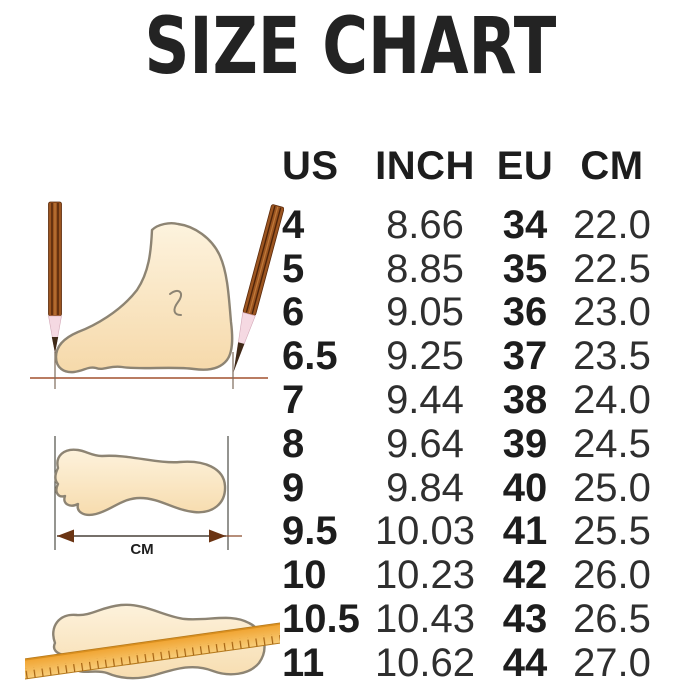 The height and width of the screenshot is (700, 700). Describe the element at coordinates (293, 224) in the screenshot. I see `size-cell-us: 4` at that location.